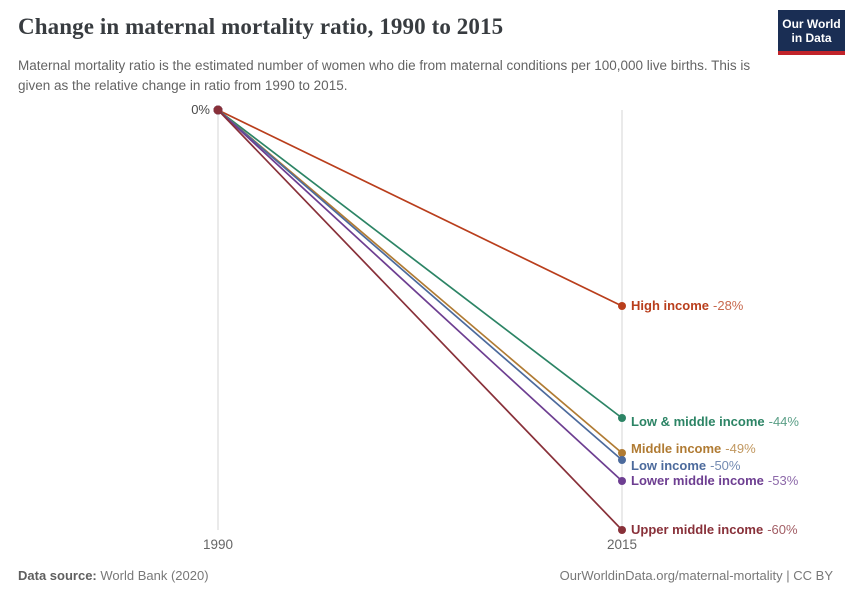 This screenshot has width=850, height=600. I want to click on series-label: High income -28%, so click(687, 306).